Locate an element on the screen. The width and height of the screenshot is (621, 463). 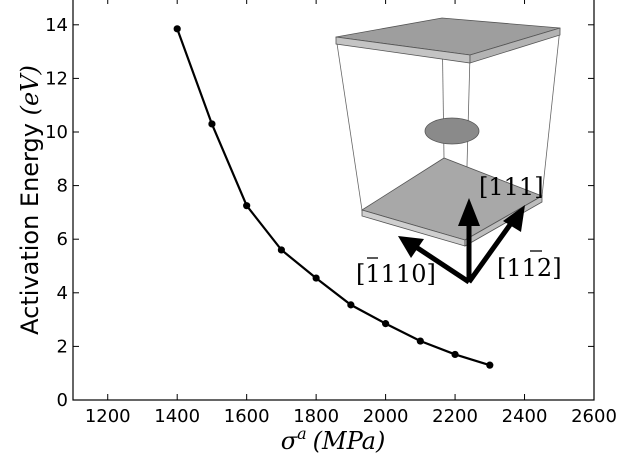
direction-label-1bar10: [1110] is located at coordinates (396, 272).